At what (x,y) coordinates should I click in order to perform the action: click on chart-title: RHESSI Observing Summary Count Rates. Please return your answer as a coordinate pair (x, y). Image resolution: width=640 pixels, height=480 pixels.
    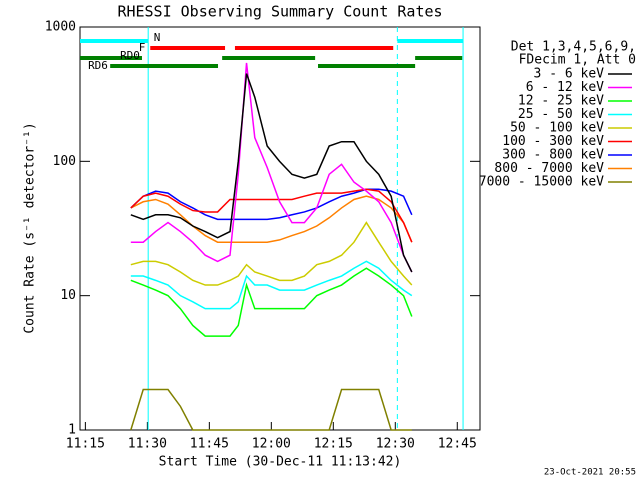
    Looking at the image, I should click on (279, 12).